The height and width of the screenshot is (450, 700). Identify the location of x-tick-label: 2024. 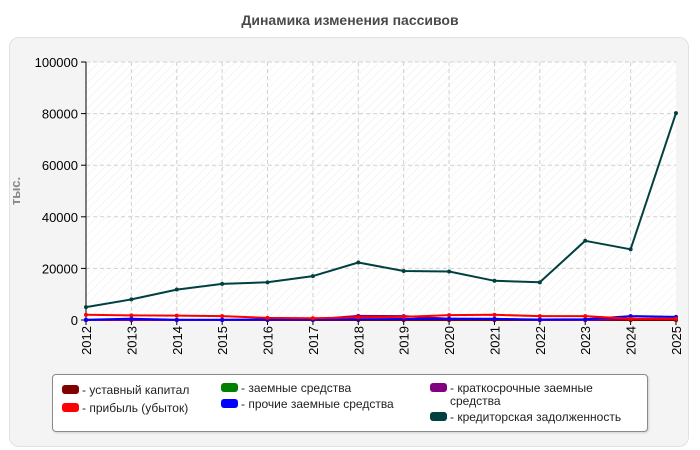
(631, 340).